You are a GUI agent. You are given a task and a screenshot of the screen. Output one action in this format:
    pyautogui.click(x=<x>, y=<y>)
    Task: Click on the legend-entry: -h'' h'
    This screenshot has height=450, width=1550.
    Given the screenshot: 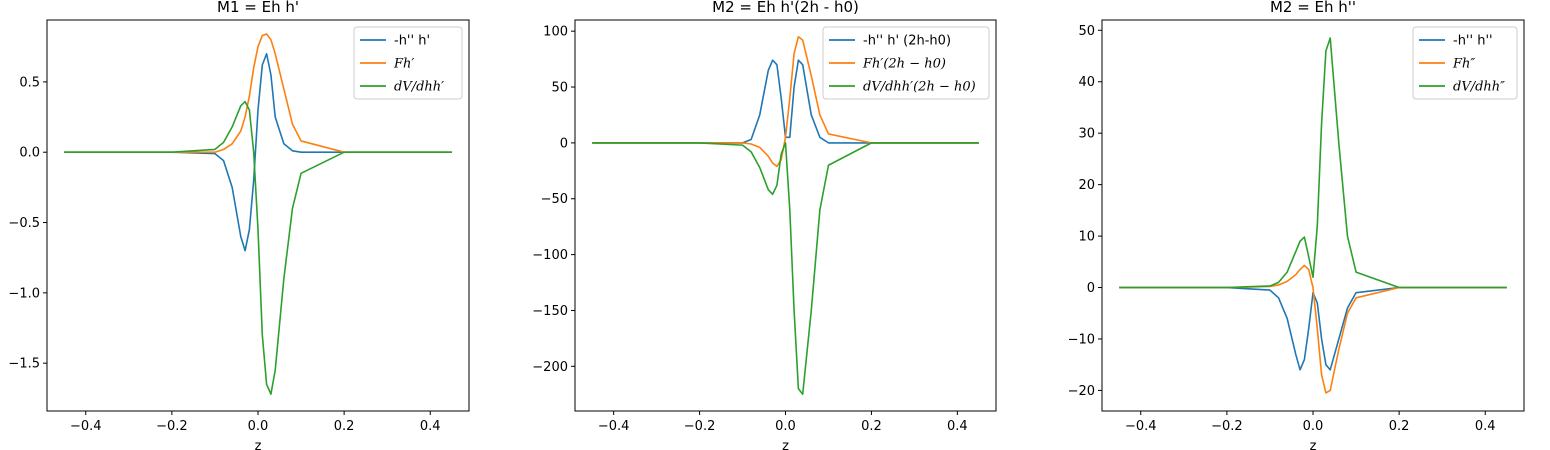 What is the action you would take?
    pyautogui.click(x=412, y=41)
    